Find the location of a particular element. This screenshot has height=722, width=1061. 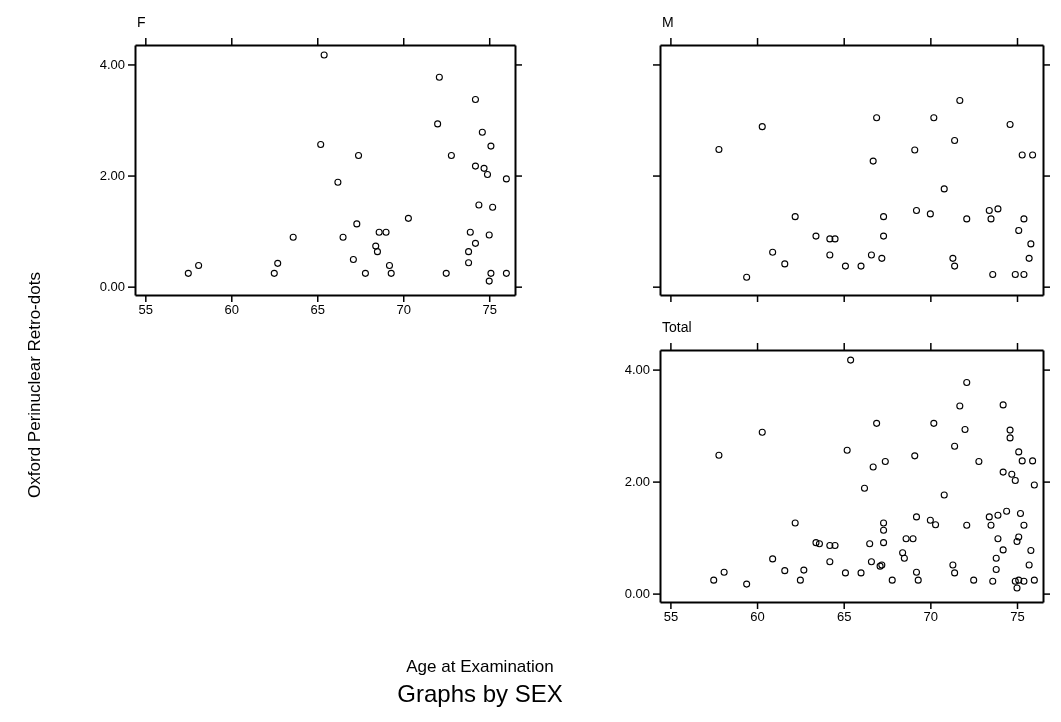

x-axis-title: Age at Examination is located at coordinates (480, 666).